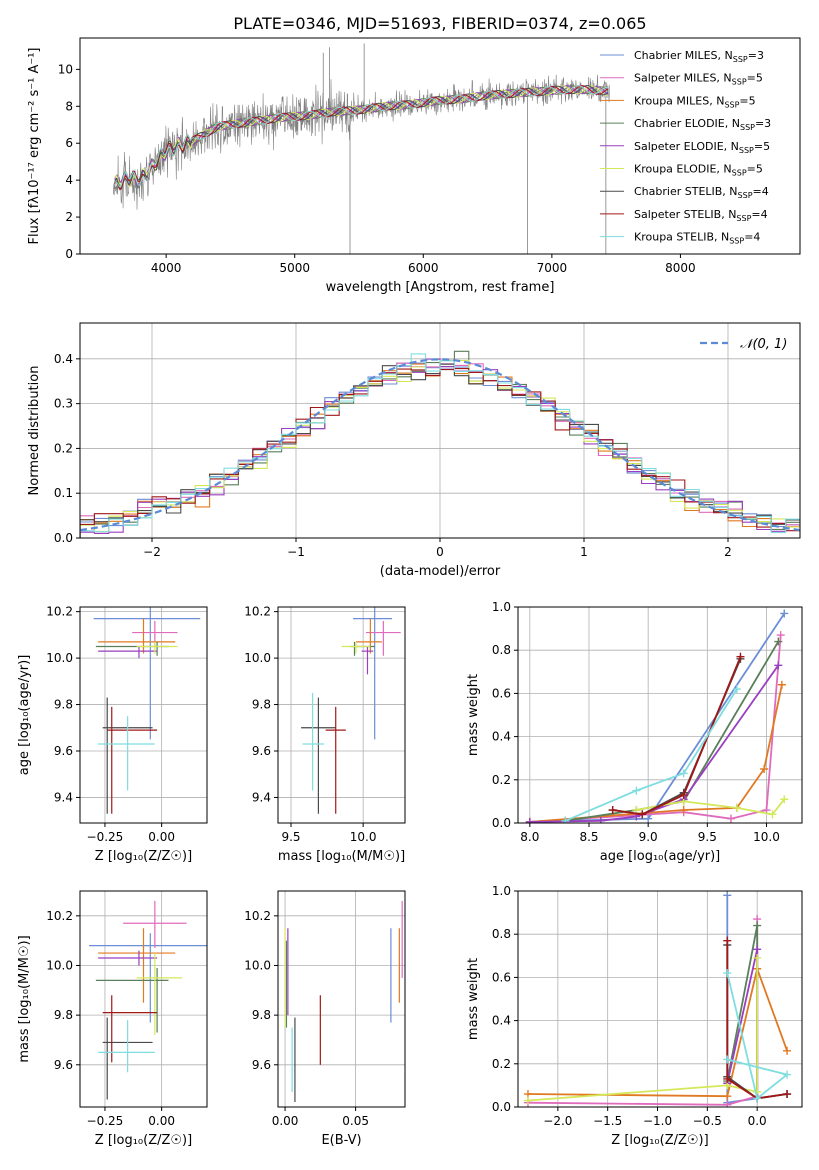 Image resolution: width=819 pixels, height=1170 pixels. What do you see at coordinates (679, 100) in the screenshot?
I see `legend-label: Kroupa MILES, N` at bounding box center [679, 100].